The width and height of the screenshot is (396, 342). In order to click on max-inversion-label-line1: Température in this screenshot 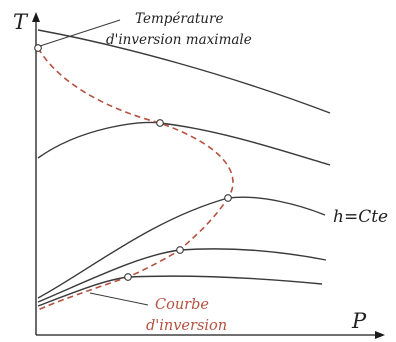, I will do `click(179, 19)`.